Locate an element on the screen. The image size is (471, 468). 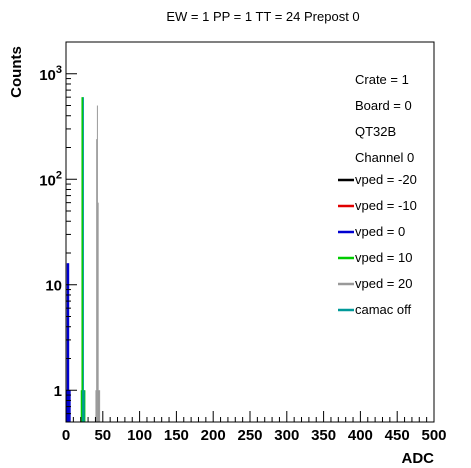
series-layer is located at coordinates (83, 259).